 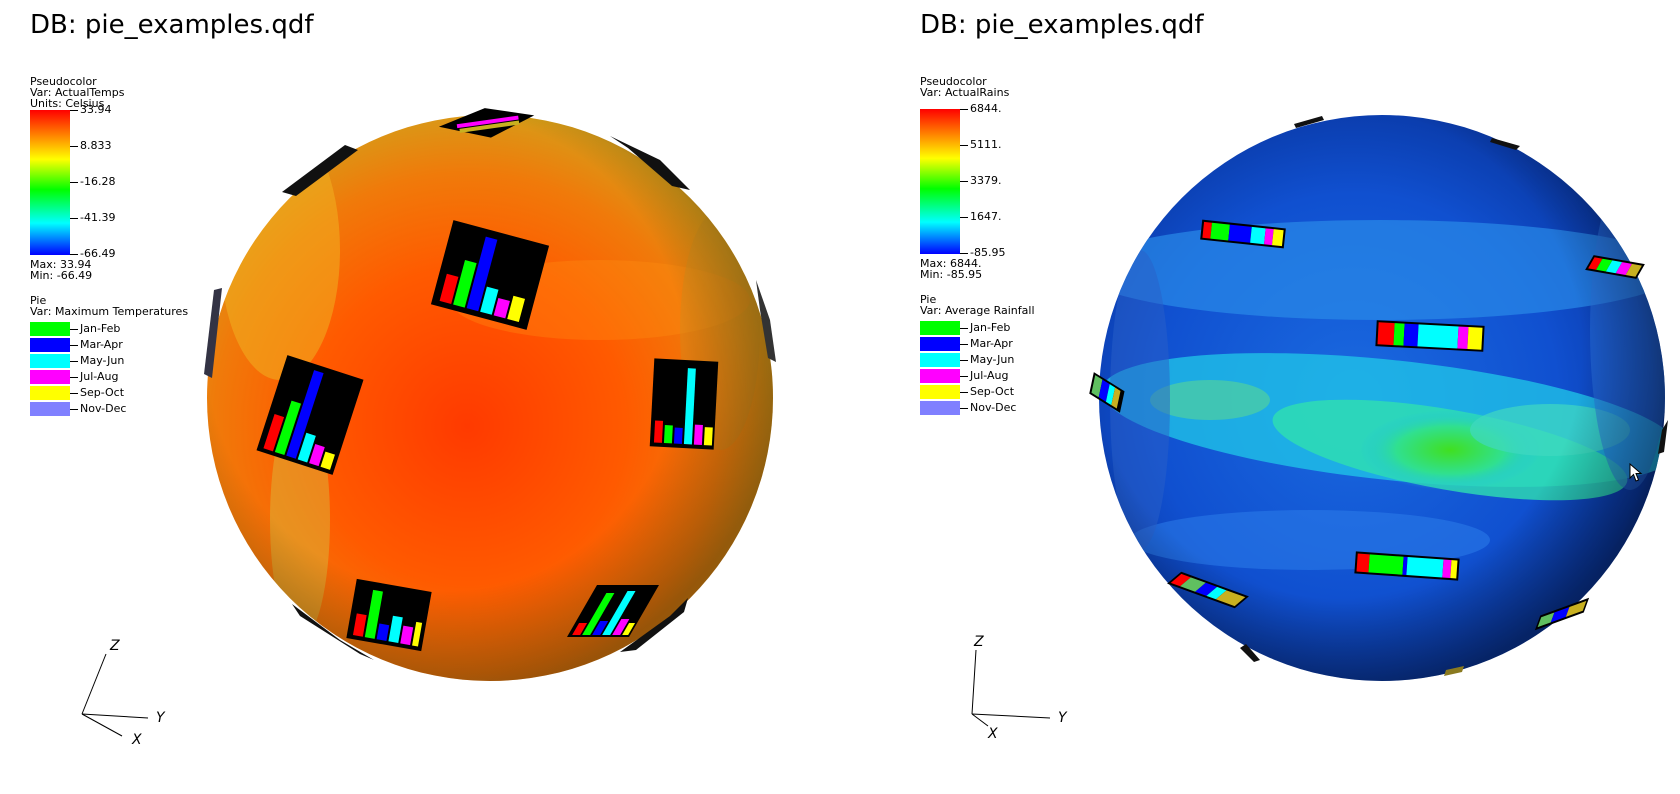 I want to click on axis-triad-right: Z Y X, so click(x=1019, y=688).